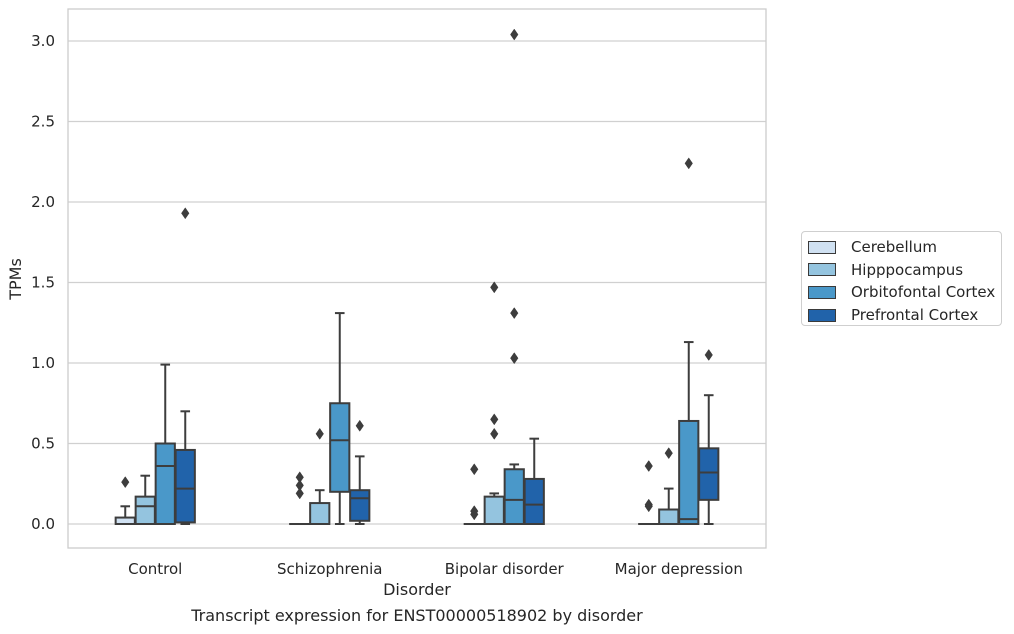  Describe the element at coordinates (907, 269) in the screenshot. I see `legend-label: Hipppocampus` at that location.